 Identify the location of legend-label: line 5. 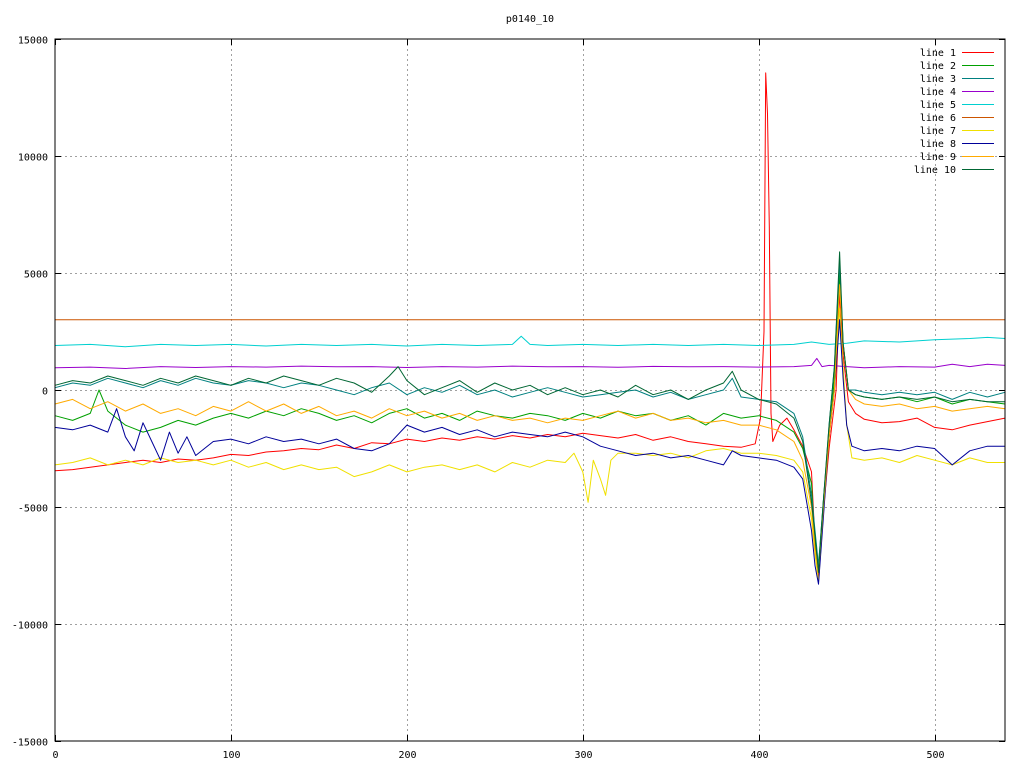
(938, 105).